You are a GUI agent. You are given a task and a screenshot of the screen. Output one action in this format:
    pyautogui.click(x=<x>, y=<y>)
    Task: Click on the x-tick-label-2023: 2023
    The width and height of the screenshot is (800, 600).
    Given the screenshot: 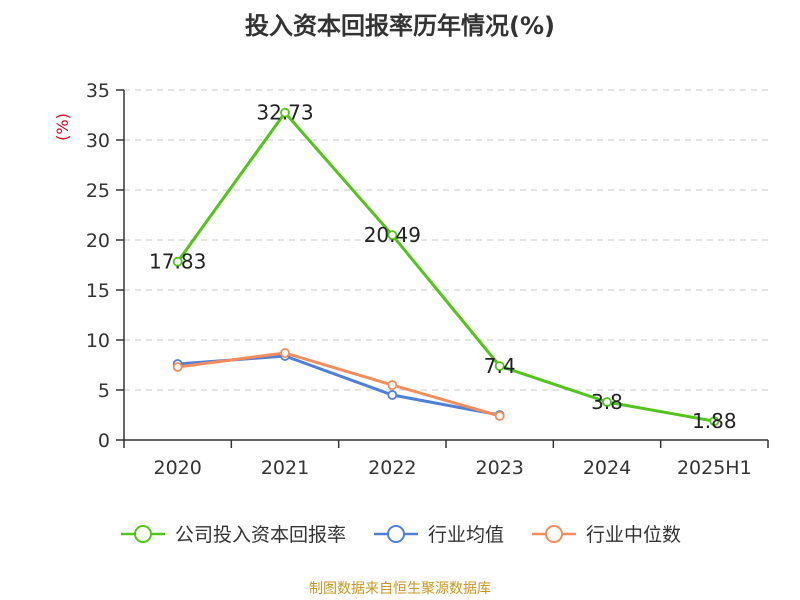 What is the action you would take?
    pyautogui.click(x=499, y=468)
    